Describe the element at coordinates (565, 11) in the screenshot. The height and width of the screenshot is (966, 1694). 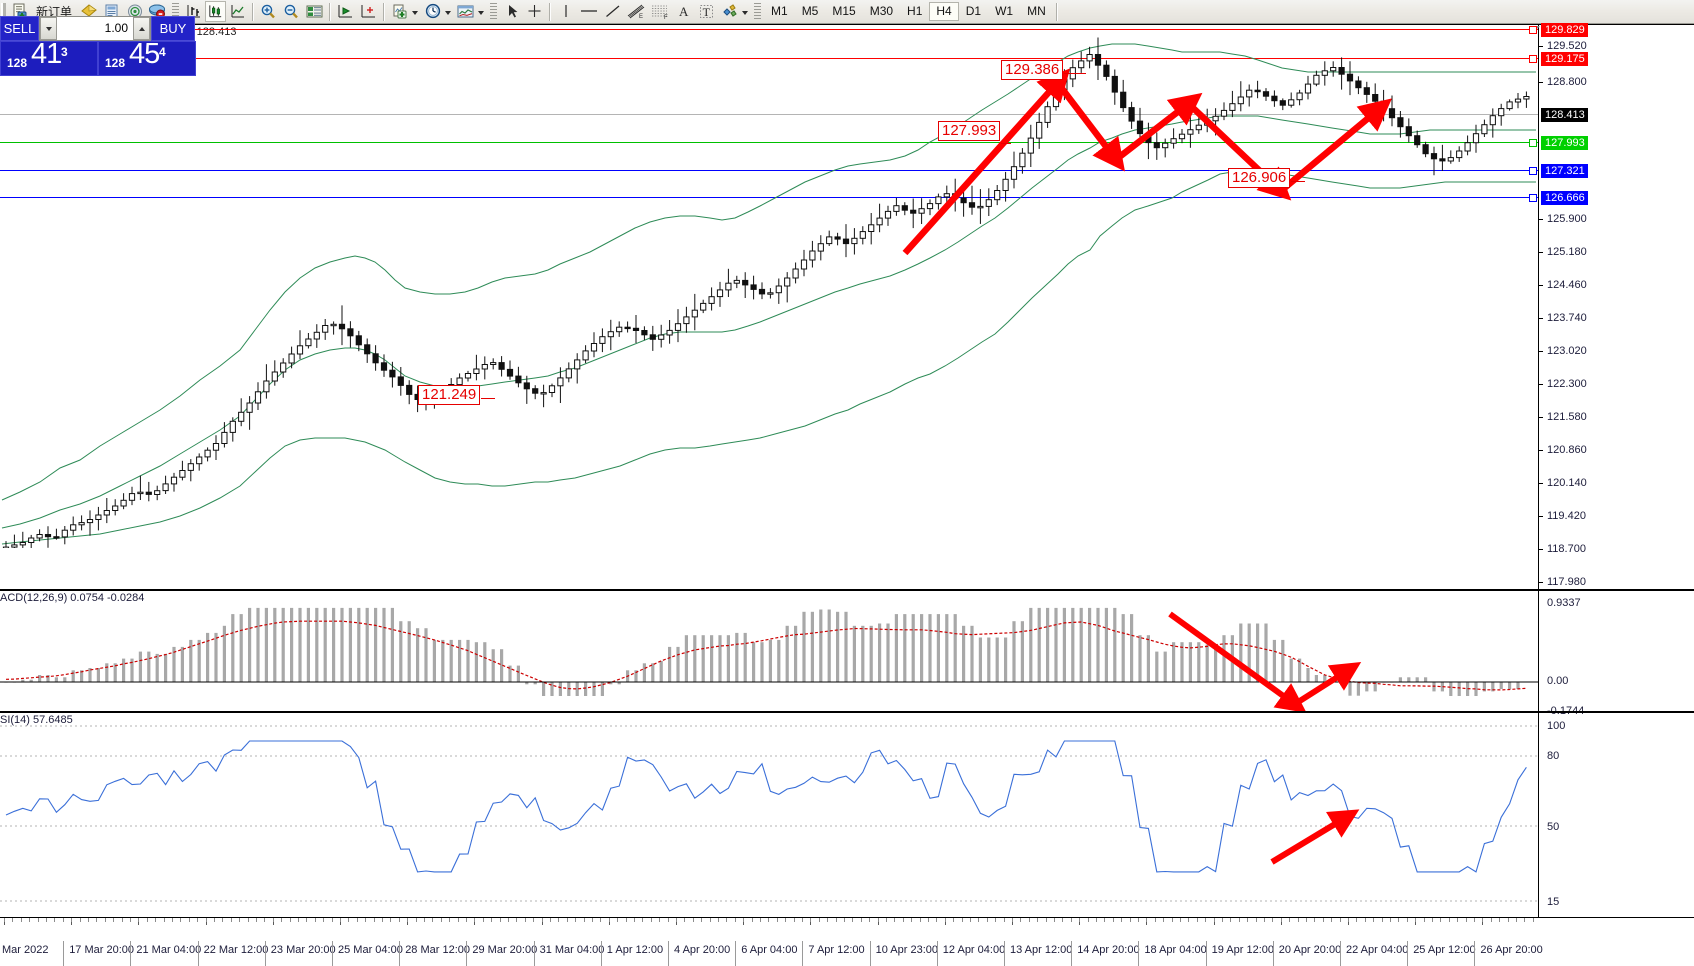
I see `vertical-line-button` at that location.